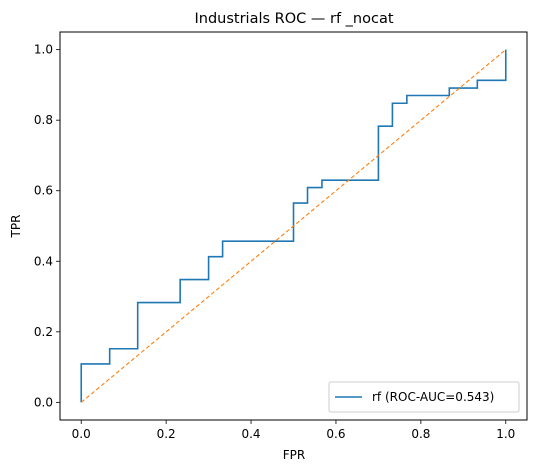 The width and height of the screenshot is (536, 470). Describe the element at coordinates (293, 19) in the screenshot. I see `chart-title: Industrials ROC — rf _nocat` at that location.